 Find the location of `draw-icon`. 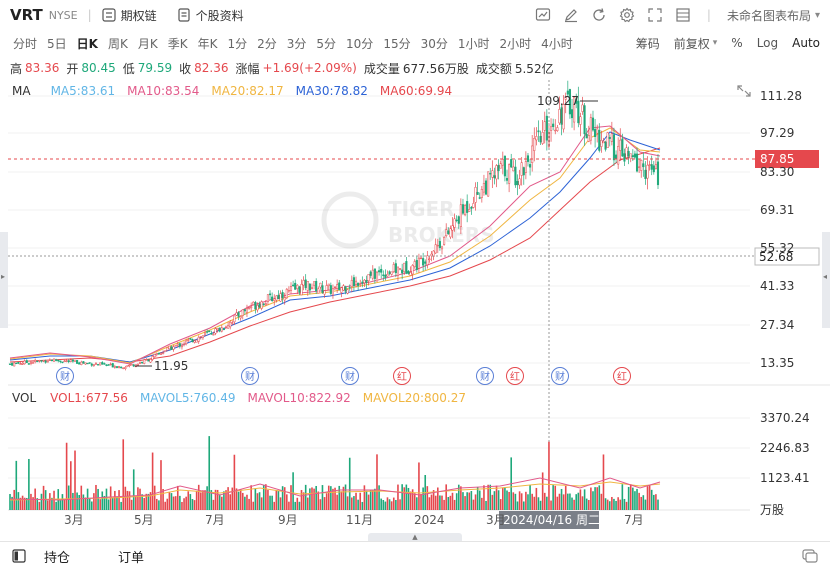

draw-icon is located at coordinates (571, 15).